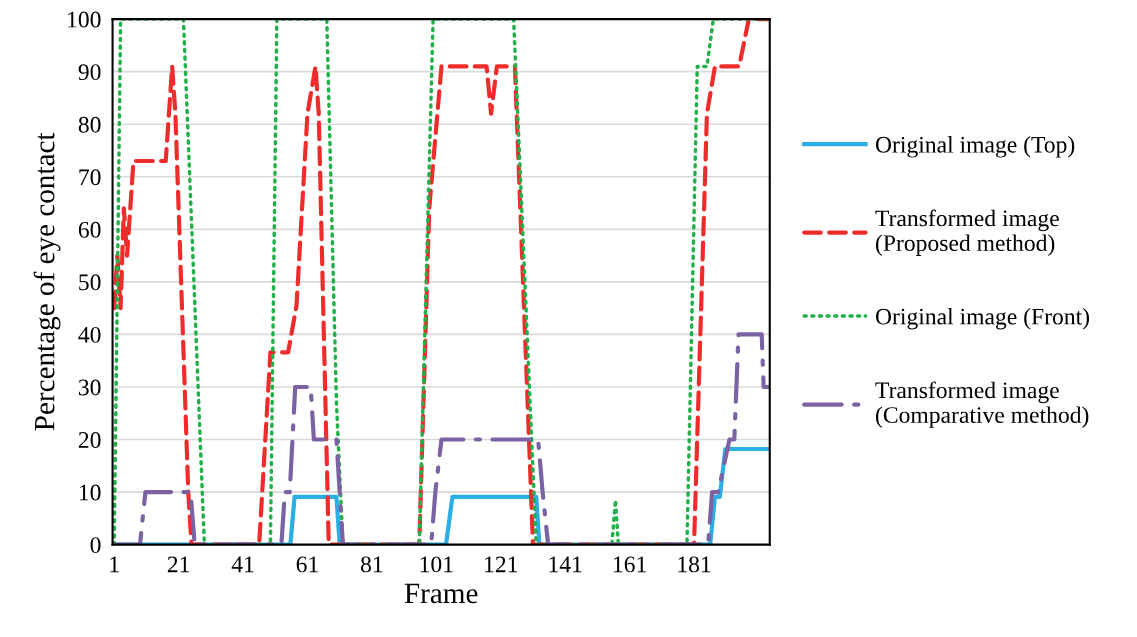  Describe the element at coordinates (89, 72) in the screenshot. I see `y-tick-label: 90` at that location.